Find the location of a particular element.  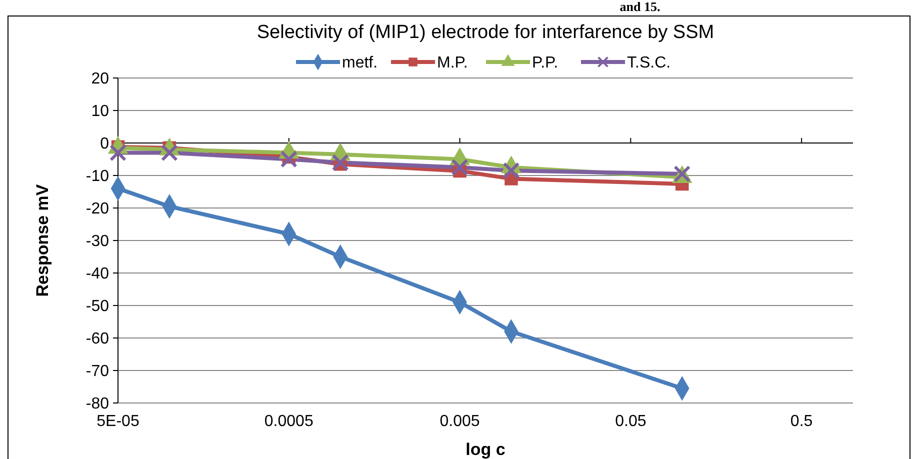

y-tick-label: -30 is located at coordinates (98, 241).